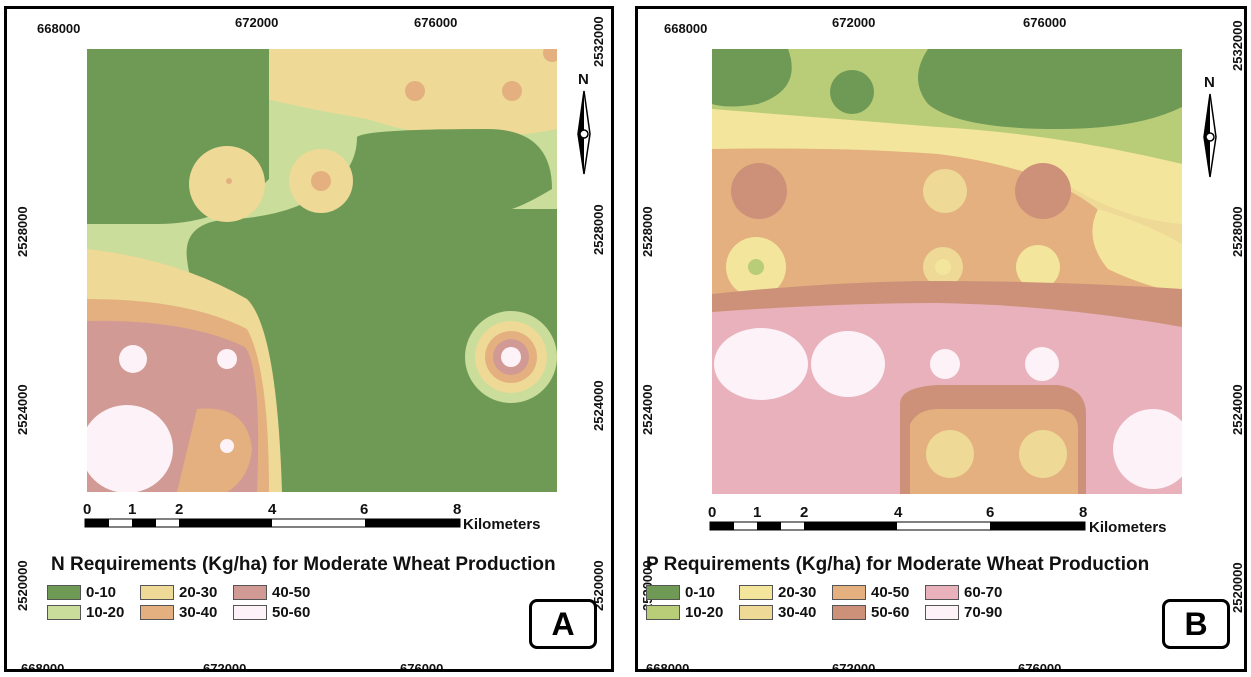 Image resolution: width=1251 pixels, height=677 pixels. What do you see at coordinates (256, 22) in the screenshot?
I see `map-a-top-tick-2: 672000` at bounding box center [256, 22].